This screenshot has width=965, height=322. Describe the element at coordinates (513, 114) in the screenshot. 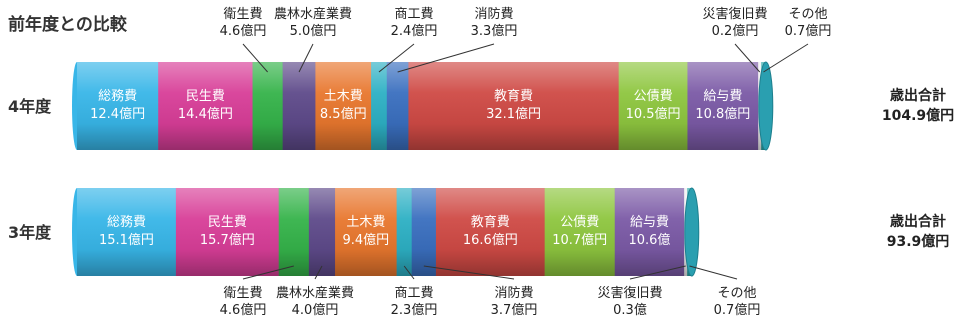

I see `segment-value-label: 32.1億円` at that location.